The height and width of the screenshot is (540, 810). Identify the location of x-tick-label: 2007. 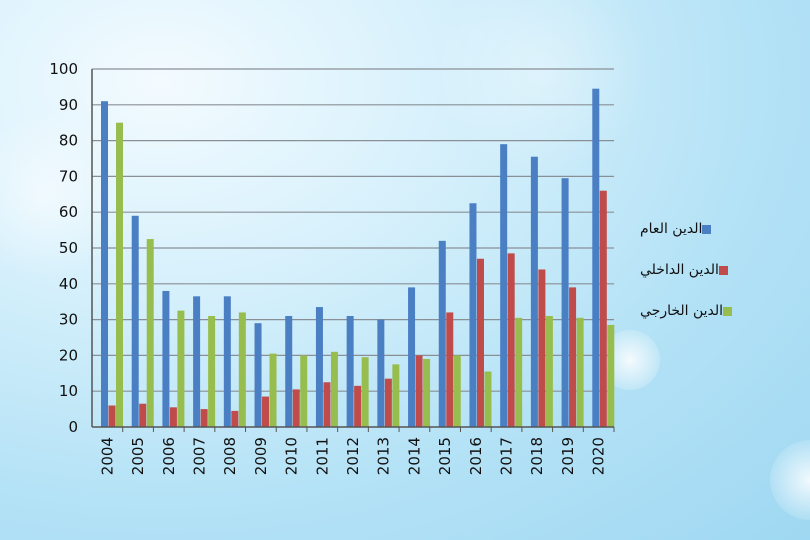
(199, 456).